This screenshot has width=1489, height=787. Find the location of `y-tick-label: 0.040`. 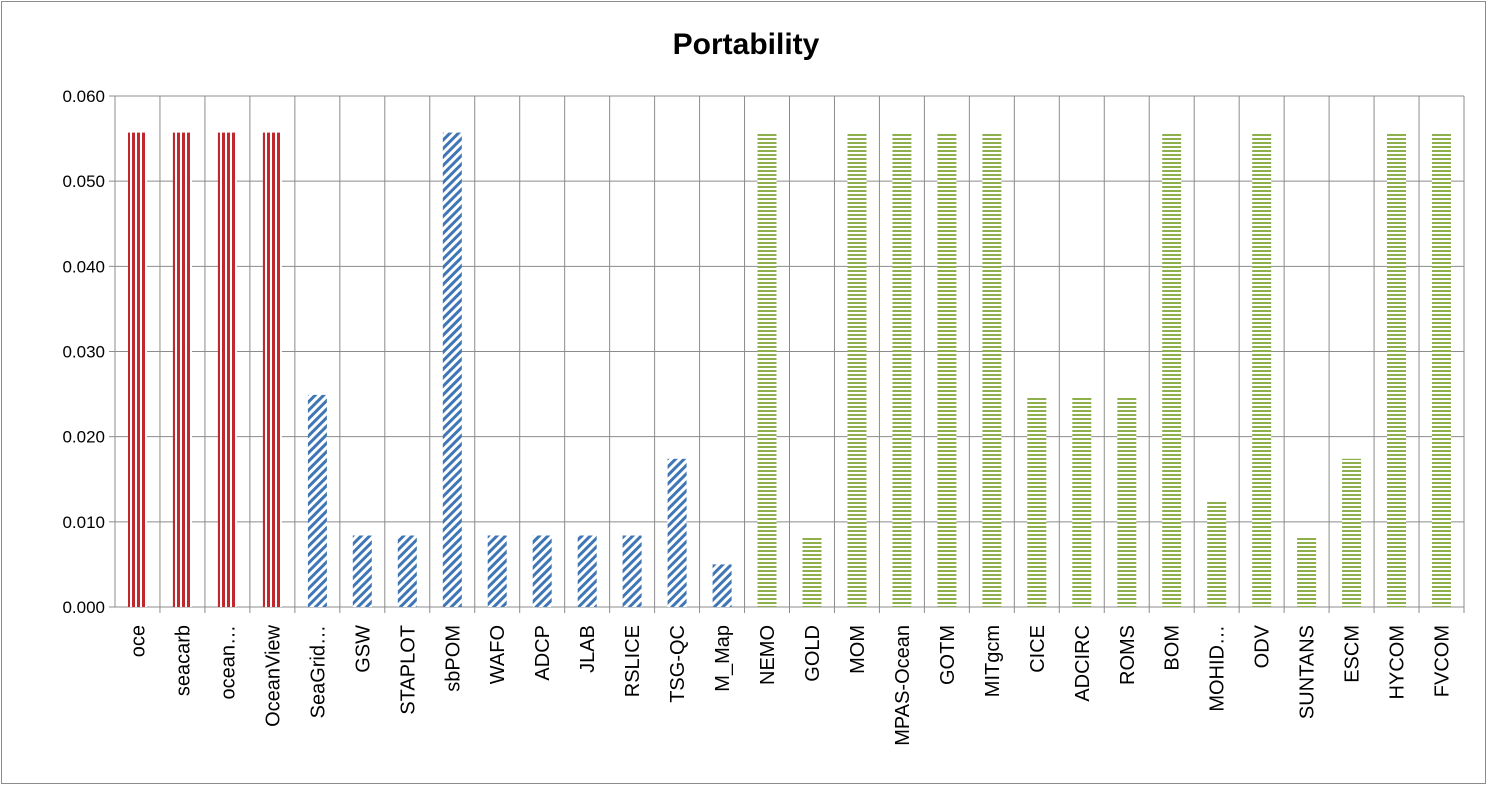

y-tick-label: 0.040 is located at coordinates (83, 266).